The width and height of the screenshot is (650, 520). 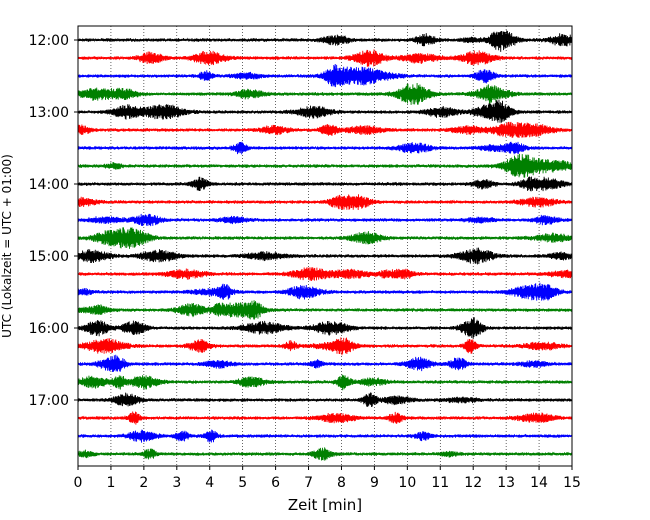 What do you see at coordinates (275, 483) in the screenshot?
I see `x-tick-label: 6` at bounding box center [275, 483].